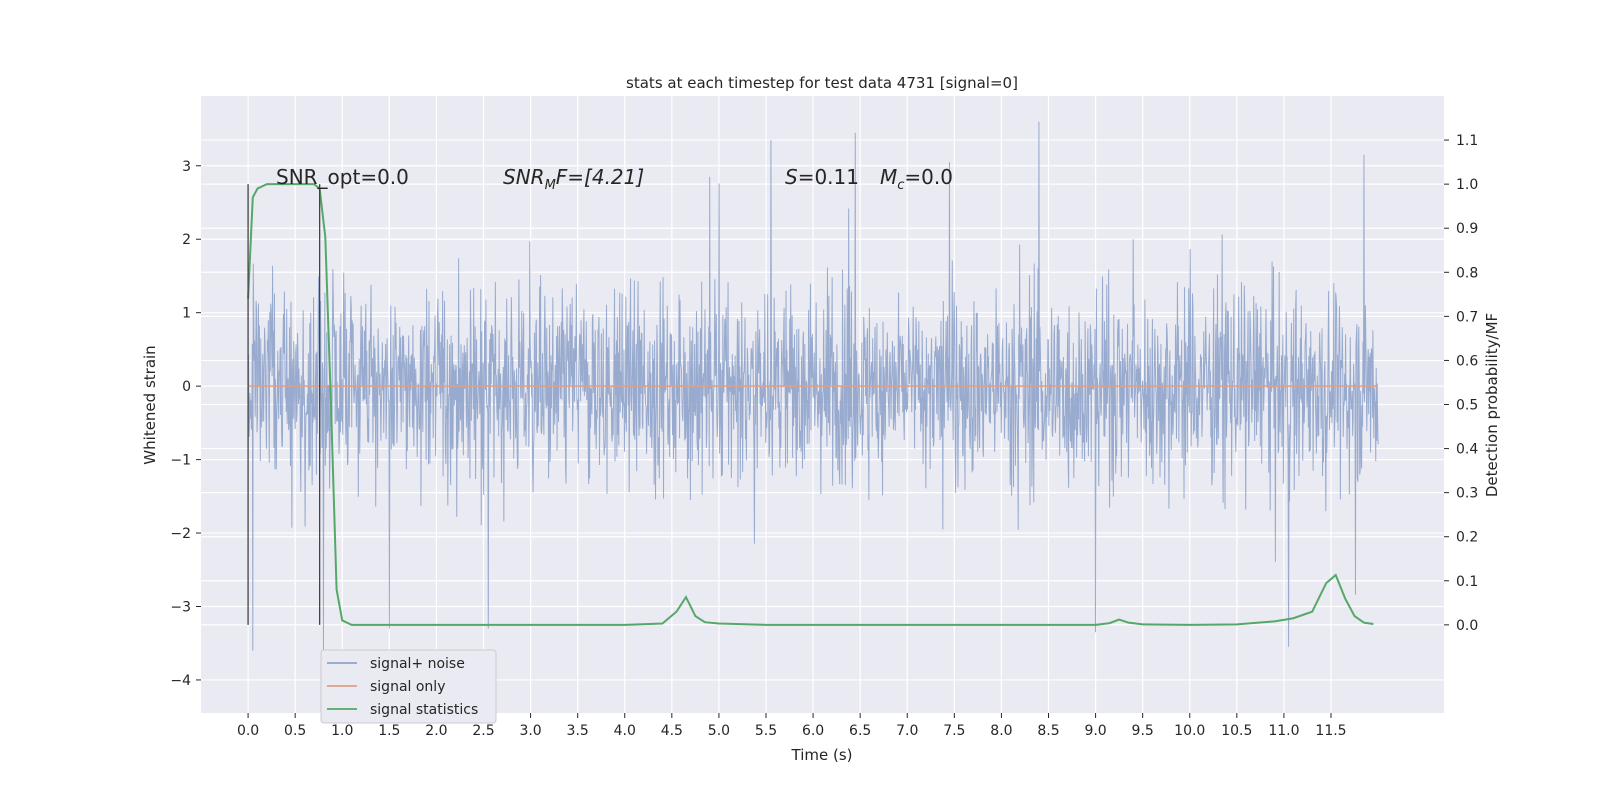 This screenshot has width=1600, height=800. What do you see at coordinates (1467, 538) in the screenshot?
I see `y-right-tick-label-2: 0.2` at bounding box center [1467, 538].